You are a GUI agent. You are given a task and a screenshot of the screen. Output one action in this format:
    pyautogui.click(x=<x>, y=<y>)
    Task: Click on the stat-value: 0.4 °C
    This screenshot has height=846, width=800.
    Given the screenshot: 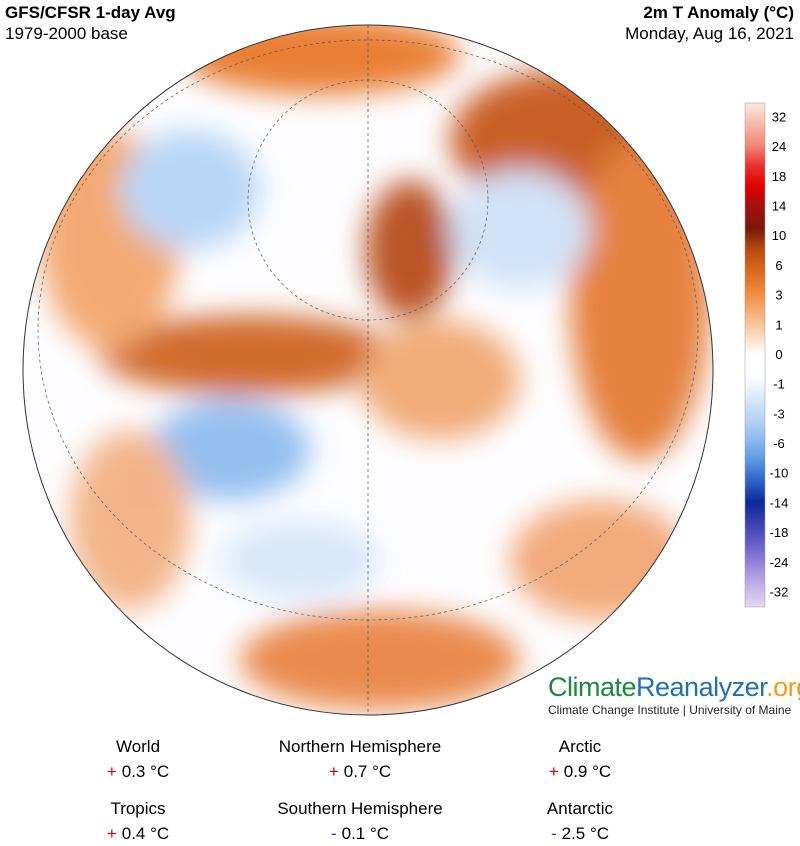 What is the action you would take?
    pyautogui.click(x=145, y=833)
    